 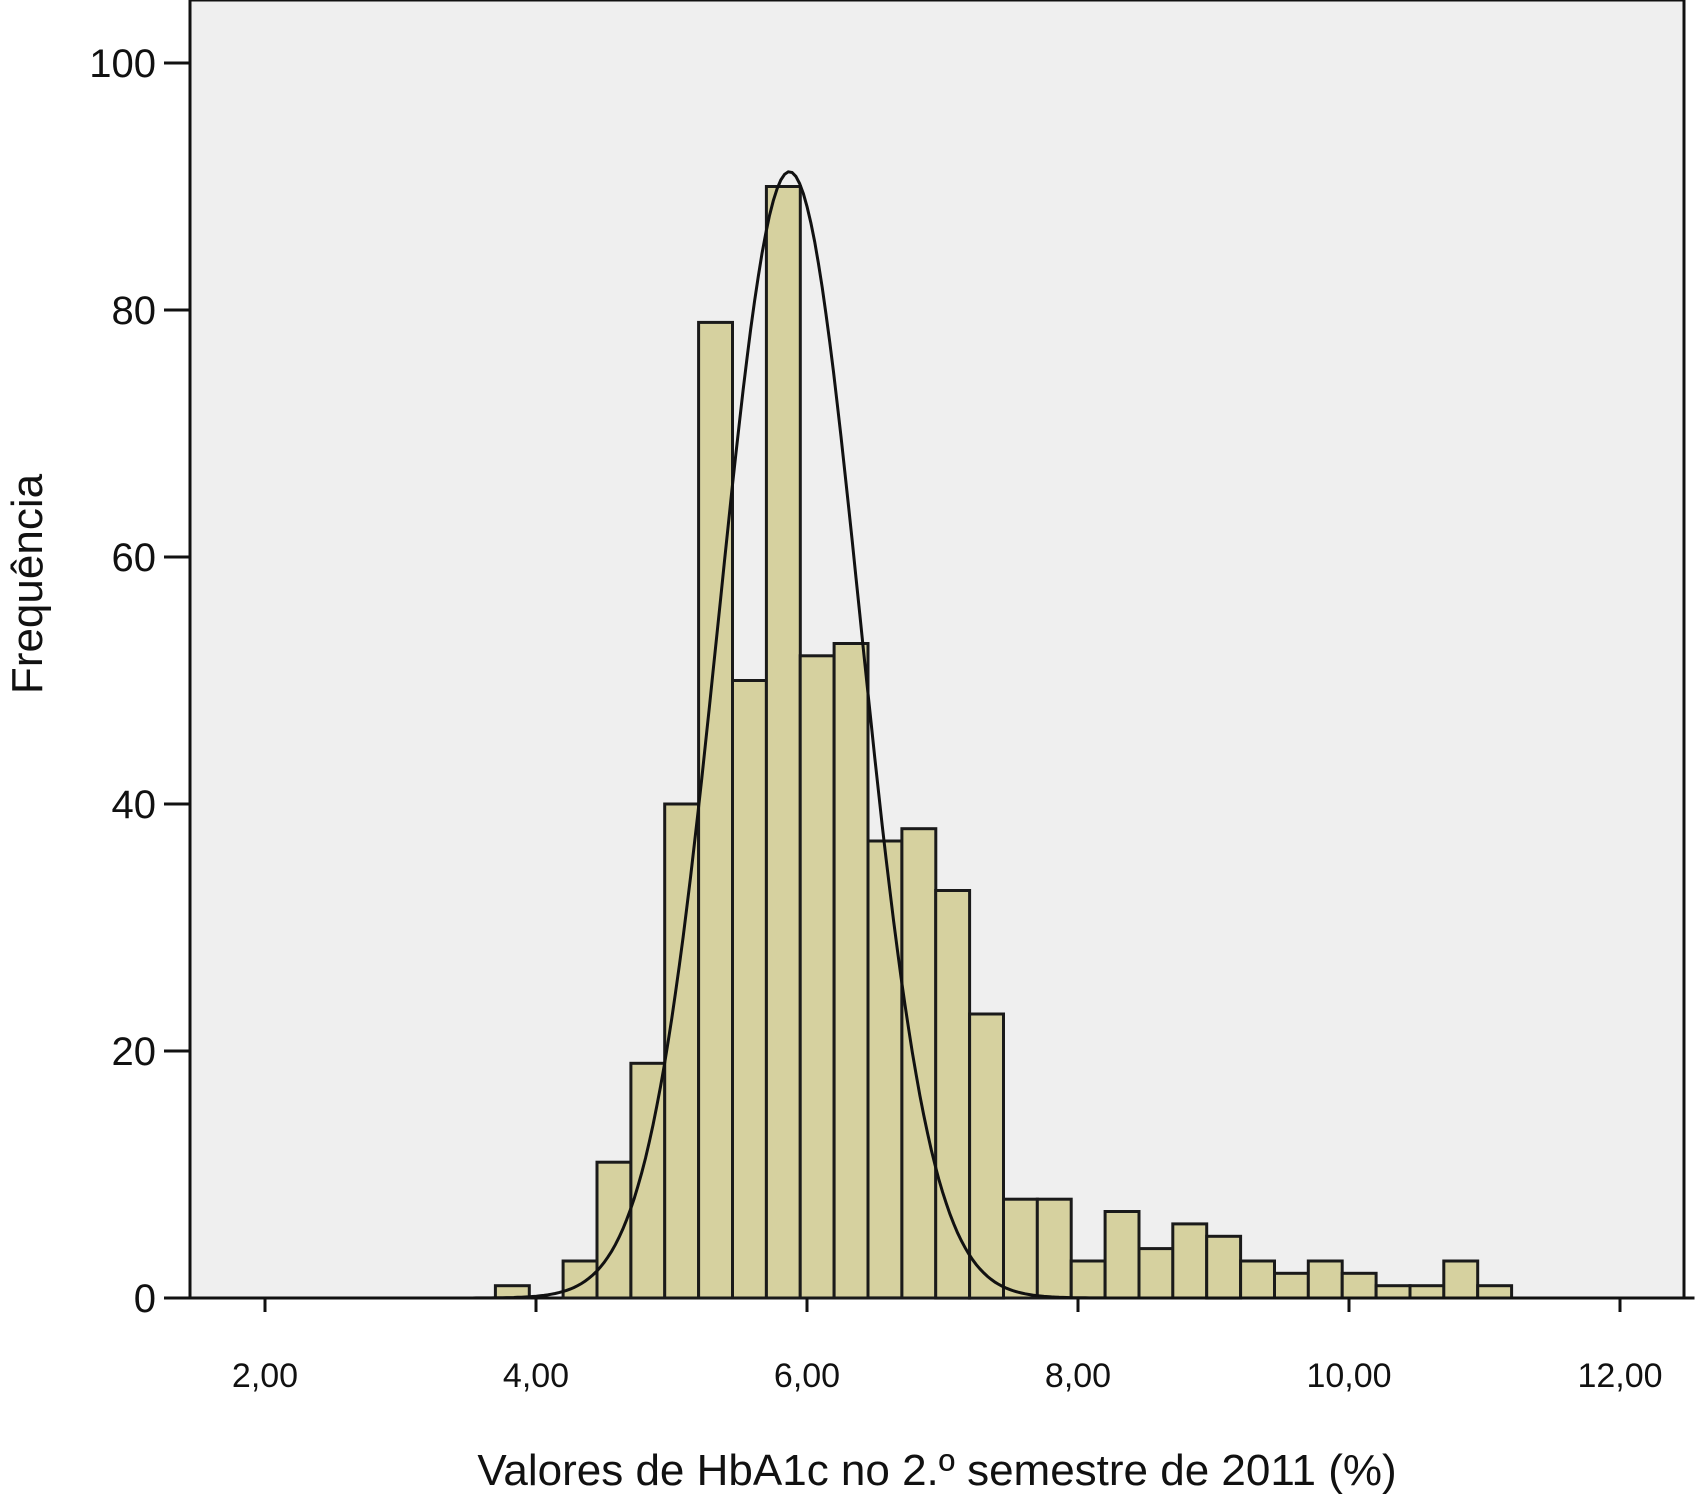 What do you see at coordinates (145, 1299) in the screenshot?
I see `y-tick-label: 0` at bounding box center [145, 1299].